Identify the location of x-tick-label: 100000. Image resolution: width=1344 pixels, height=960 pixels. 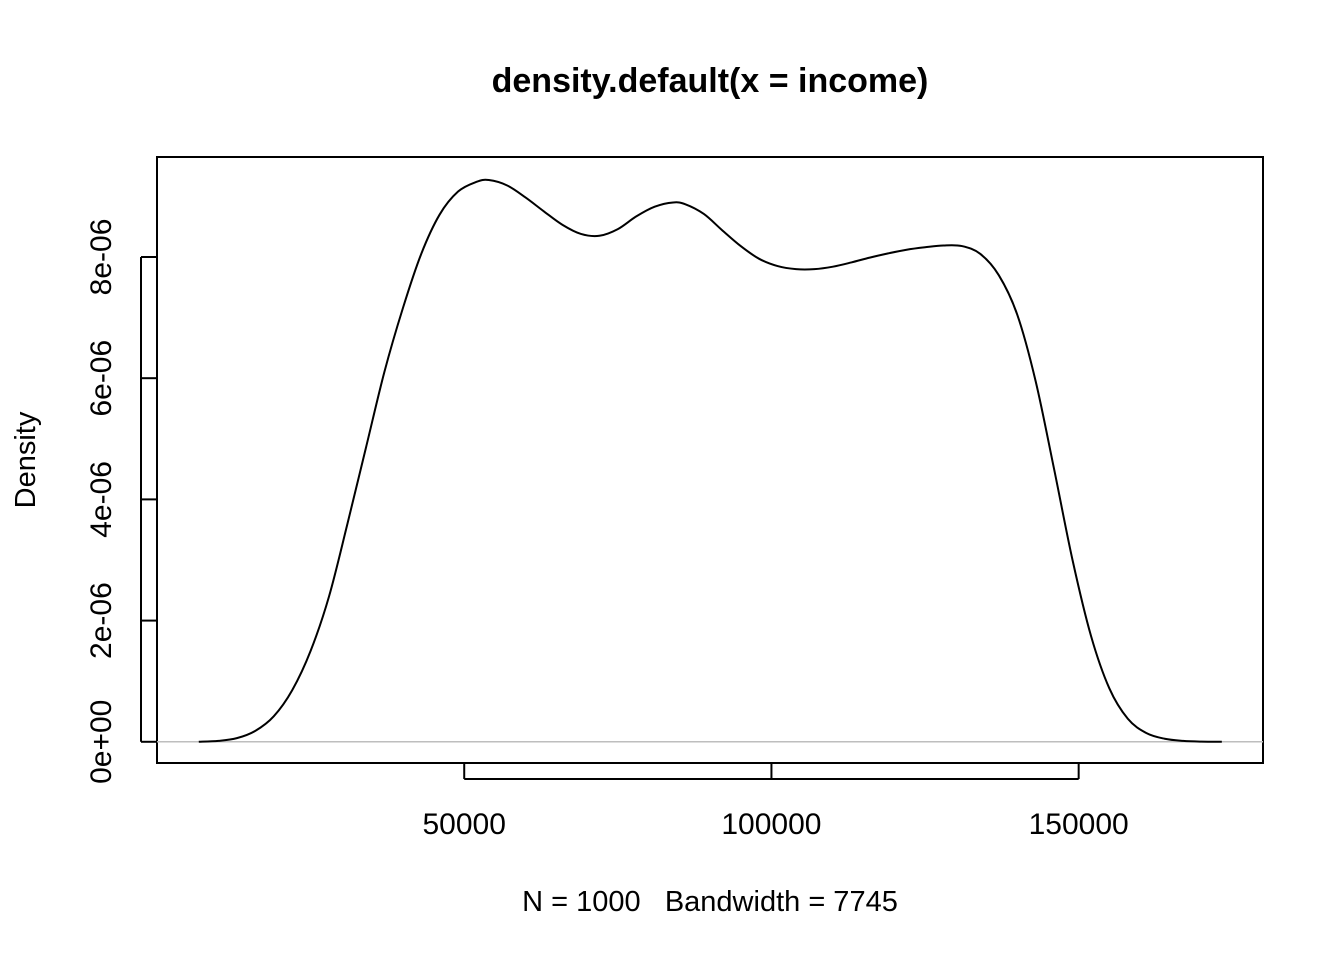
(771, 824).